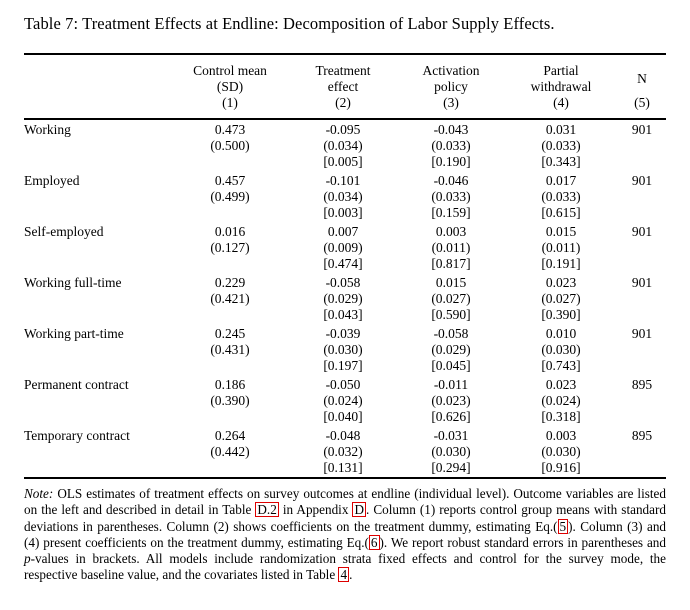 The image size is (690, 610). What do you see at coordinates (343, 231) in the screenshot?
I see `estimate: 0.007` at bounding box center [343, 231].